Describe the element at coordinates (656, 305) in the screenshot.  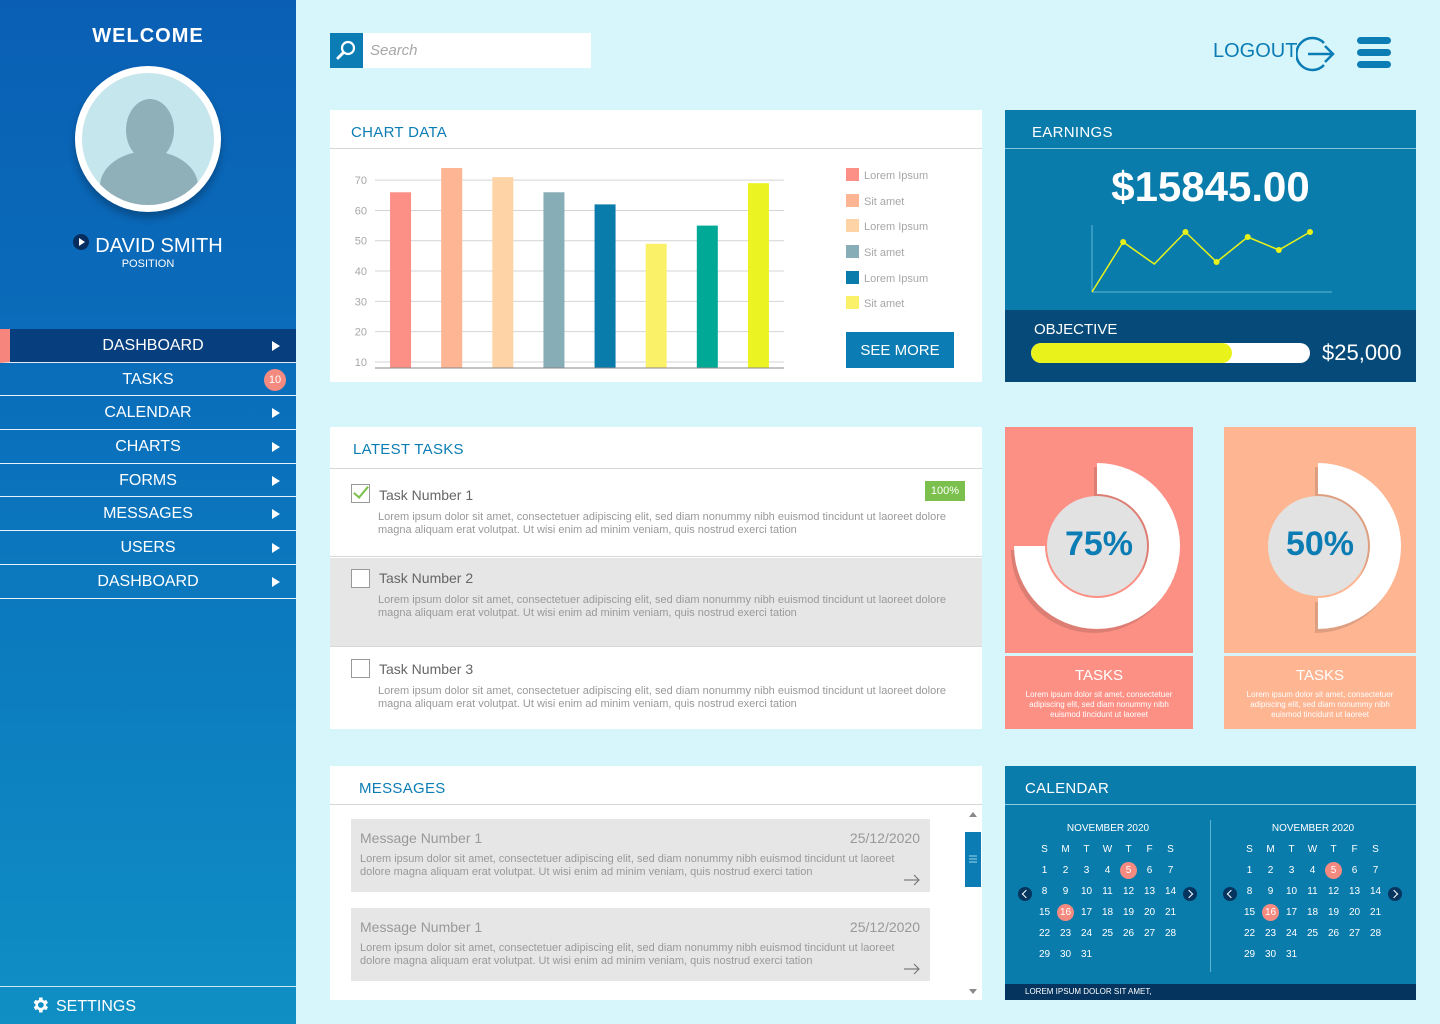
I see `bar` at that location.